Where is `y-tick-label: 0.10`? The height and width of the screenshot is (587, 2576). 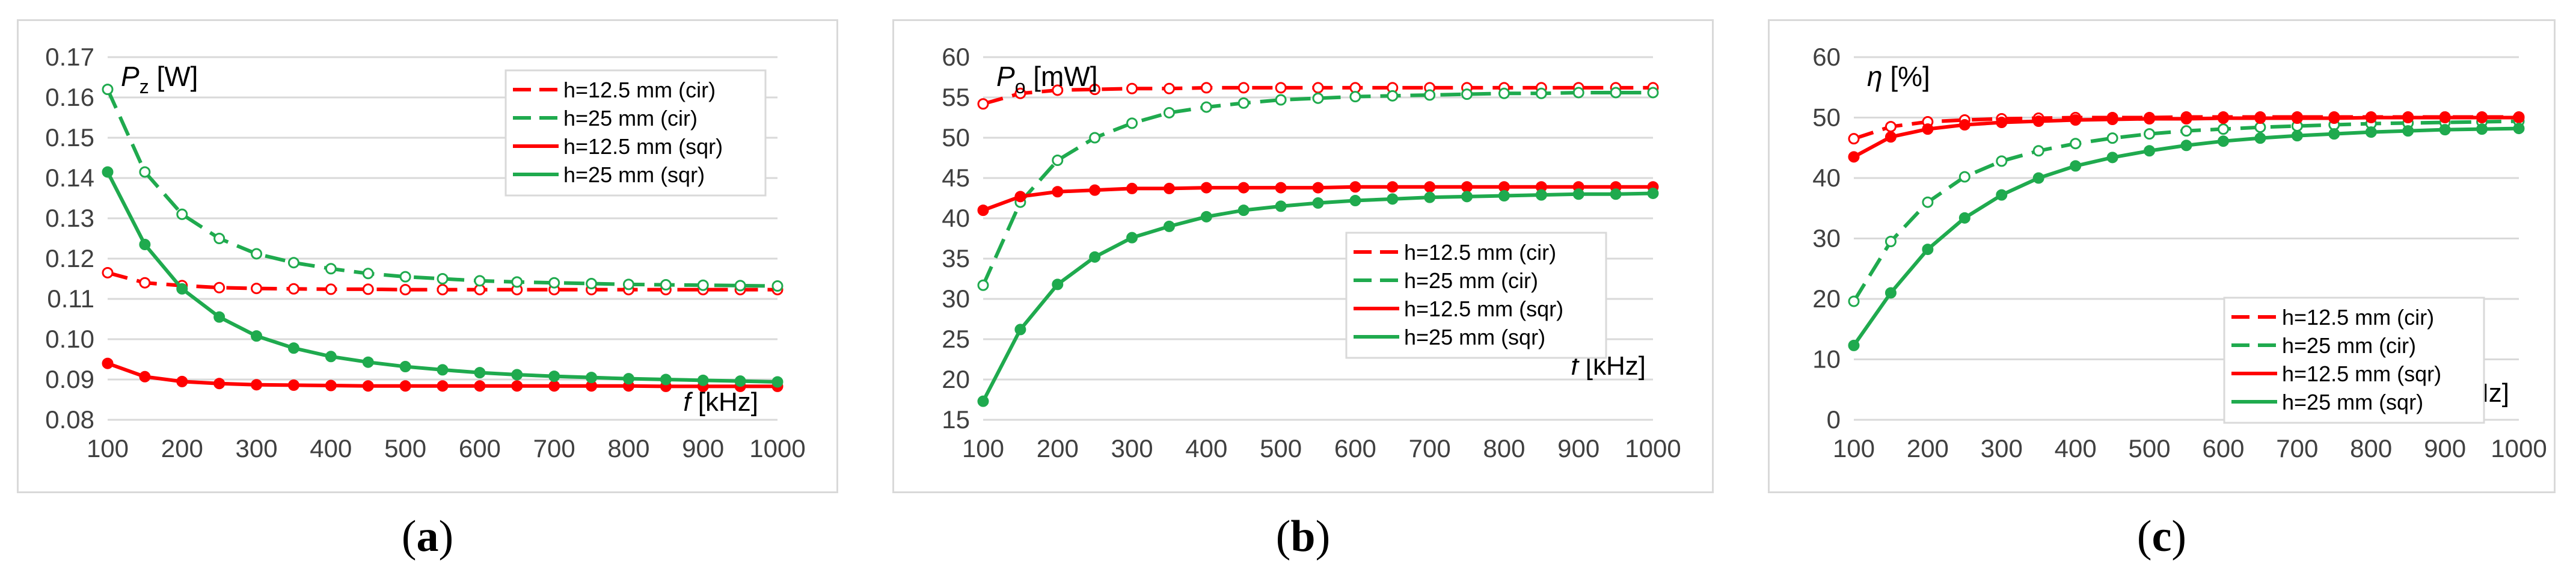
y-tick-label: 0.10 is located at coordinates (69, 339).